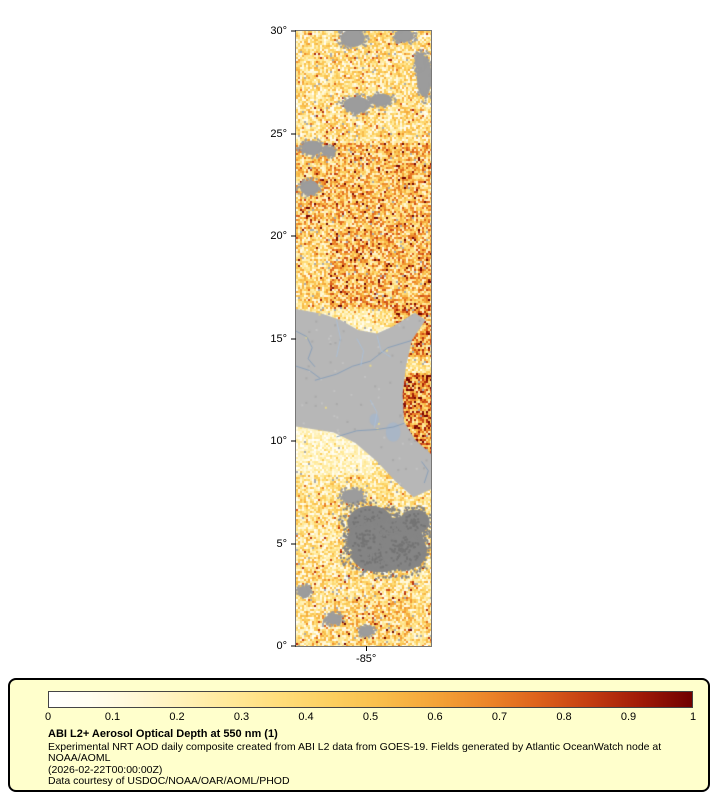  Describe the element at coordinates (278, 236) in the screenshot. I see `lat-tick-label: 20°` at that location.